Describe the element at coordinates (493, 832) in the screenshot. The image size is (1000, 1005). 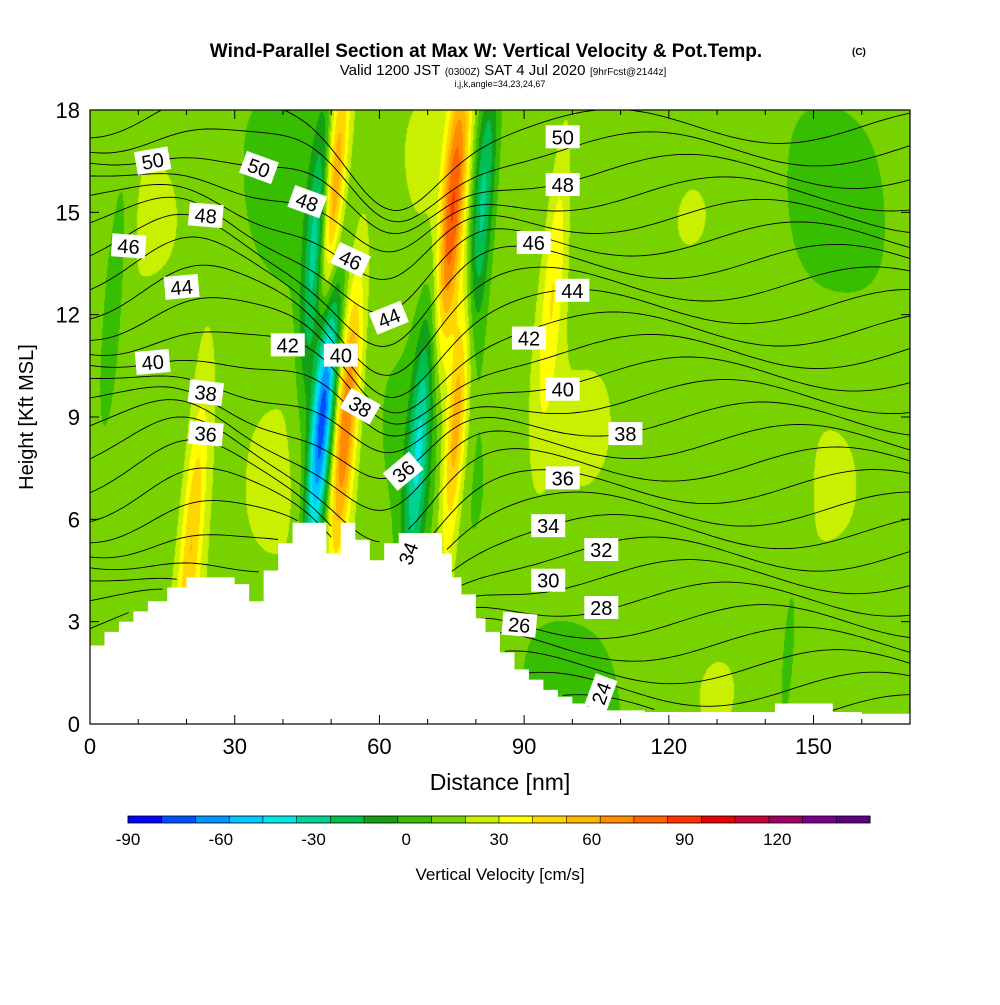
I see `colorbar: -90 -60 -30 0 30 60 90 120` at that location.